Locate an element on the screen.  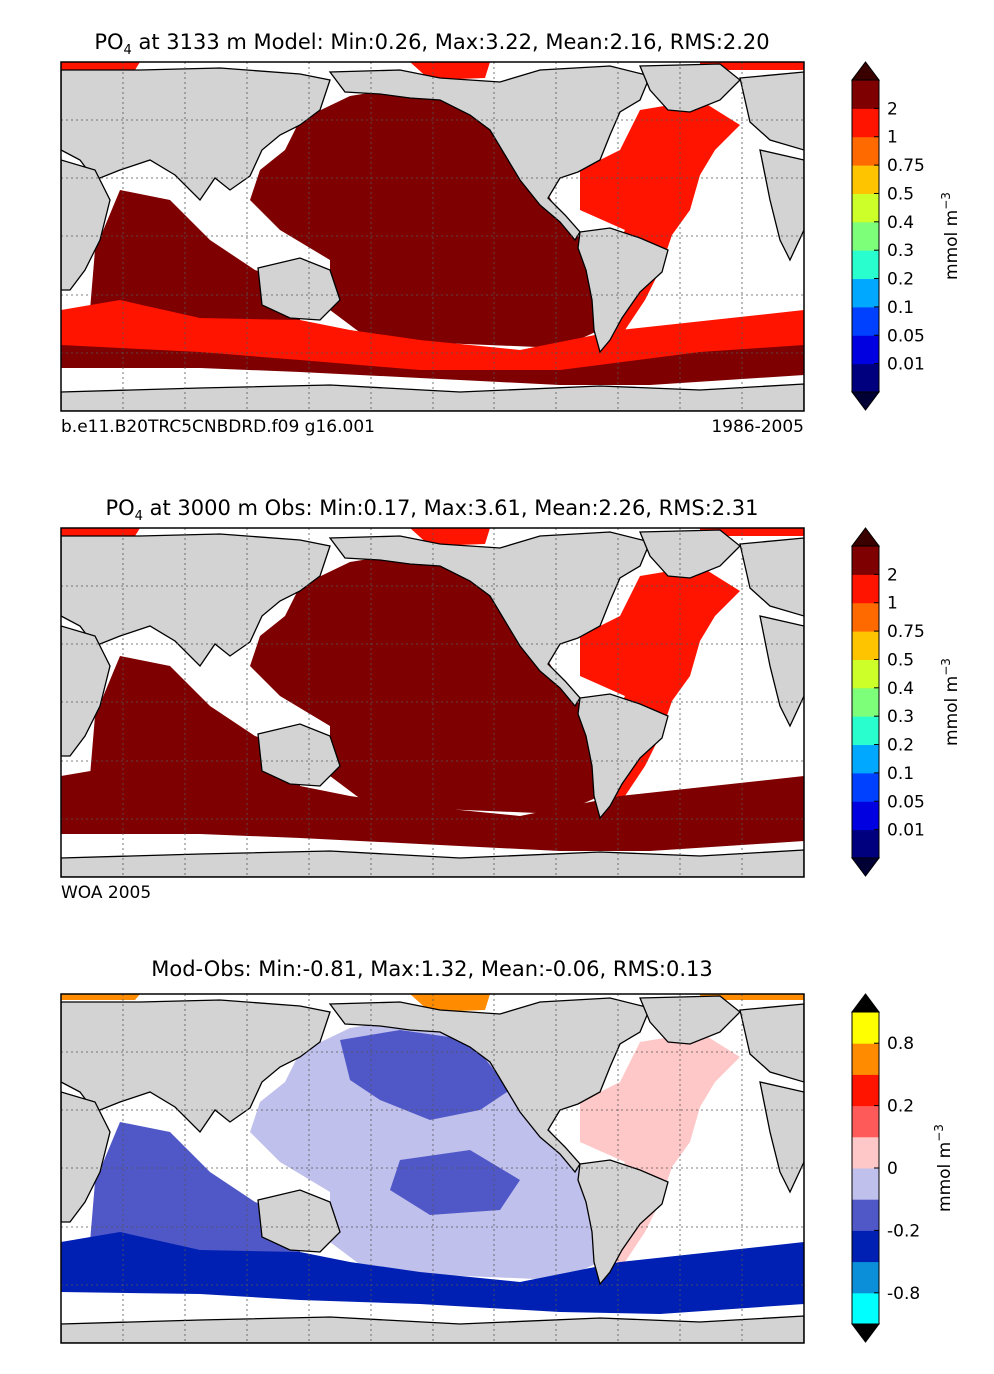
colorbar-tick-label: 0.4 is located at coordinates (900, 223).